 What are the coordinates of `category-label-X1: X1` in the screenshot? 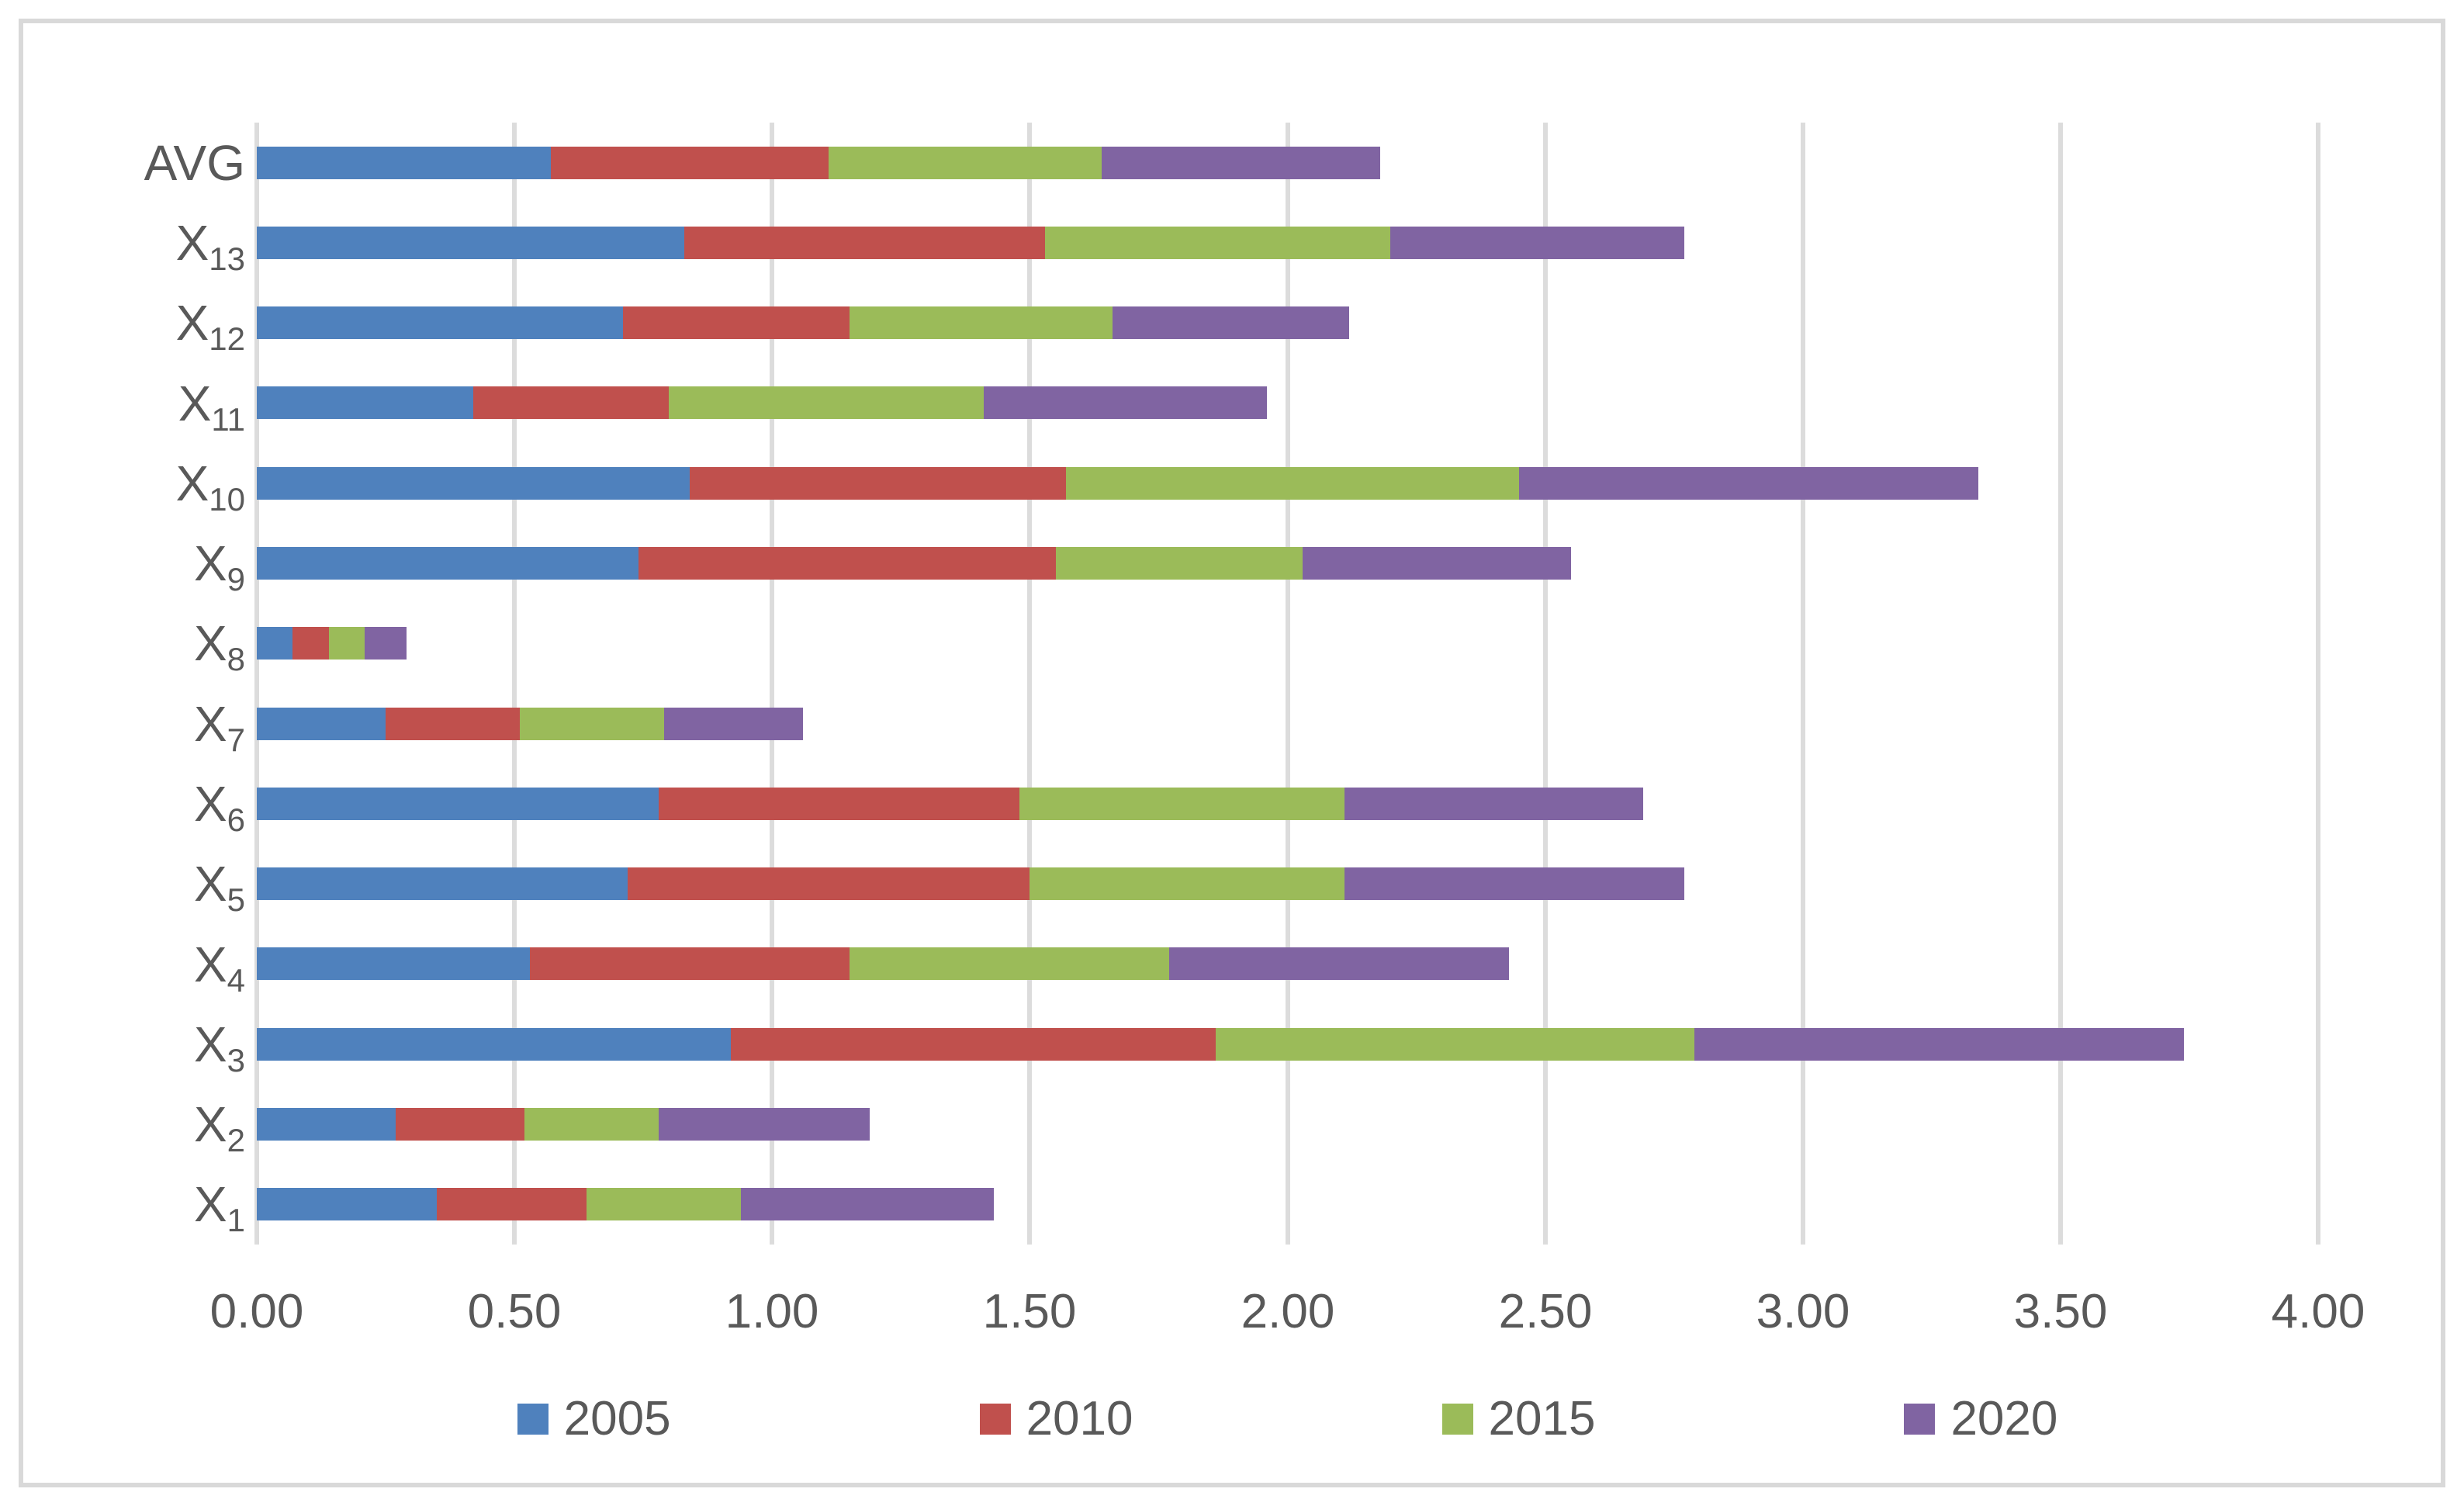 It's located at (138, 1208).